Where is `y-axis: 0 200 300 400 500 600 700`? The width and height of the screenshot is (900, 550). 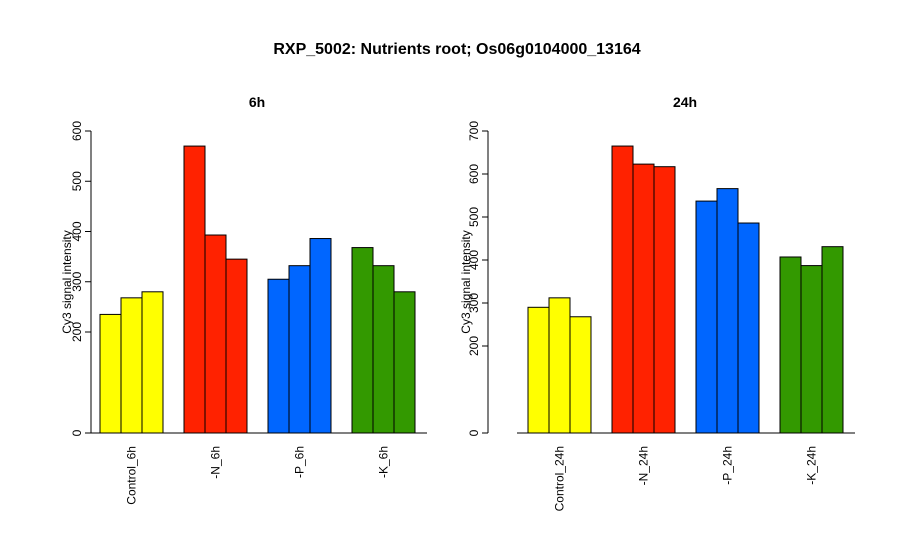 y-axis: 0 200 300 400 500 600 700 is located at coordinates (478, 278).